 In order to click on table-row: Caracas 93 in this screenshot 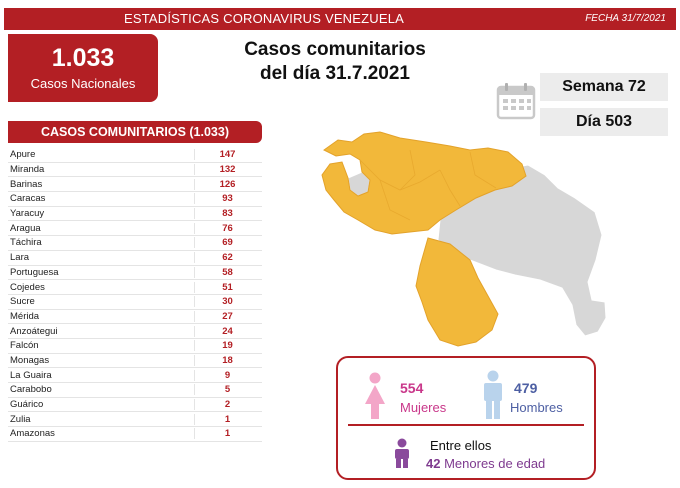, I will do `click(135, 199)`.